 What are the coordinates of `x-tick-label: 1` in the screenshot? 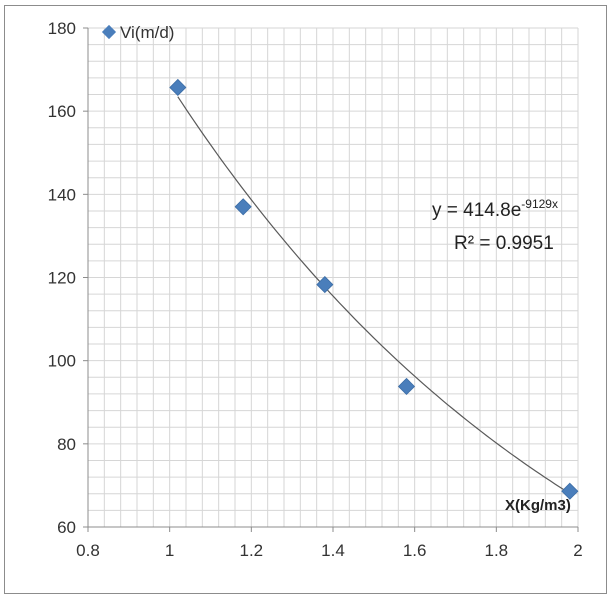 It's located at (169, 550).